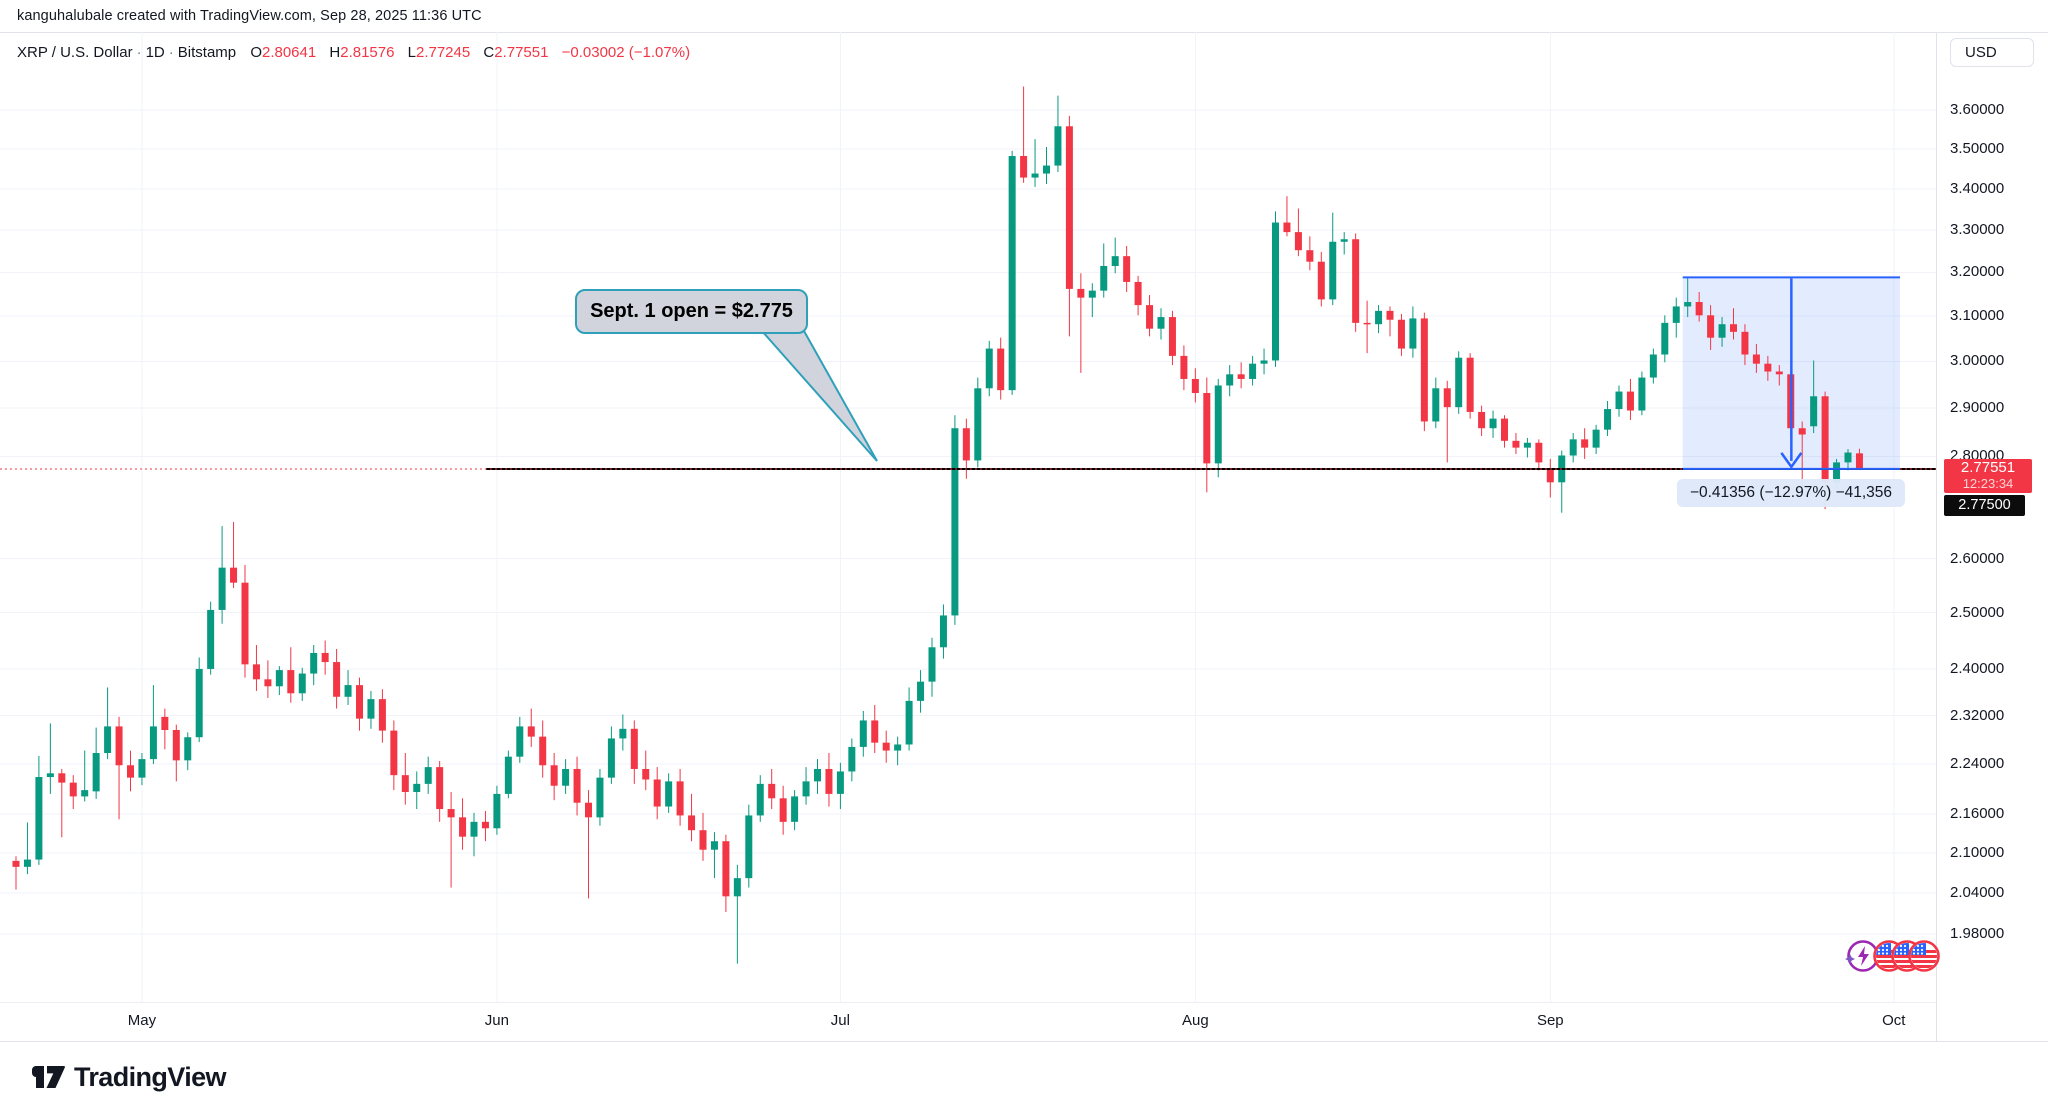  I want to click on event-marker-icons, so click(1893, 956).